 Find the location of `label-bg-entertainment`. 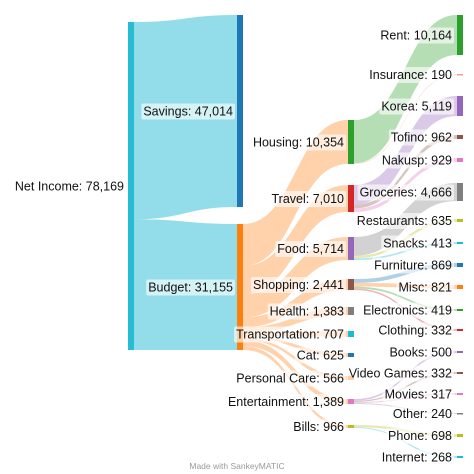

label-bg-entertainment is located at coordinates (286, 402).